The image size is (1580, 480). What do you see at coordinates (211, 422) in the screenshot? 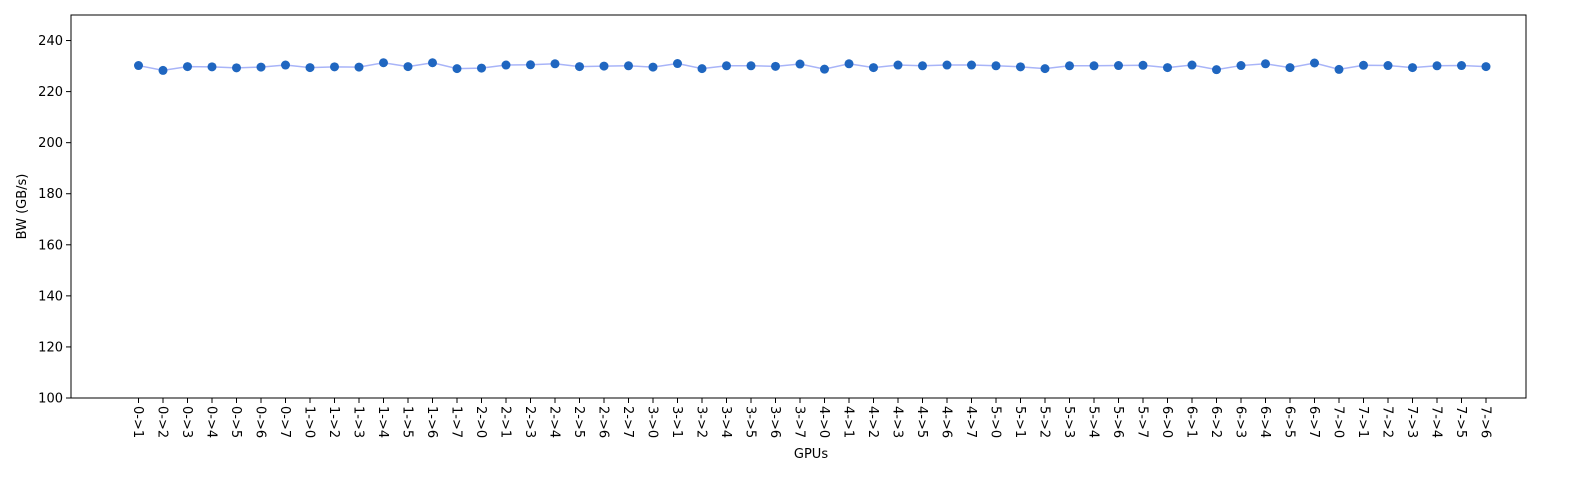
I see `x-tick-label: 0->4` at bounding box center [211, 422].